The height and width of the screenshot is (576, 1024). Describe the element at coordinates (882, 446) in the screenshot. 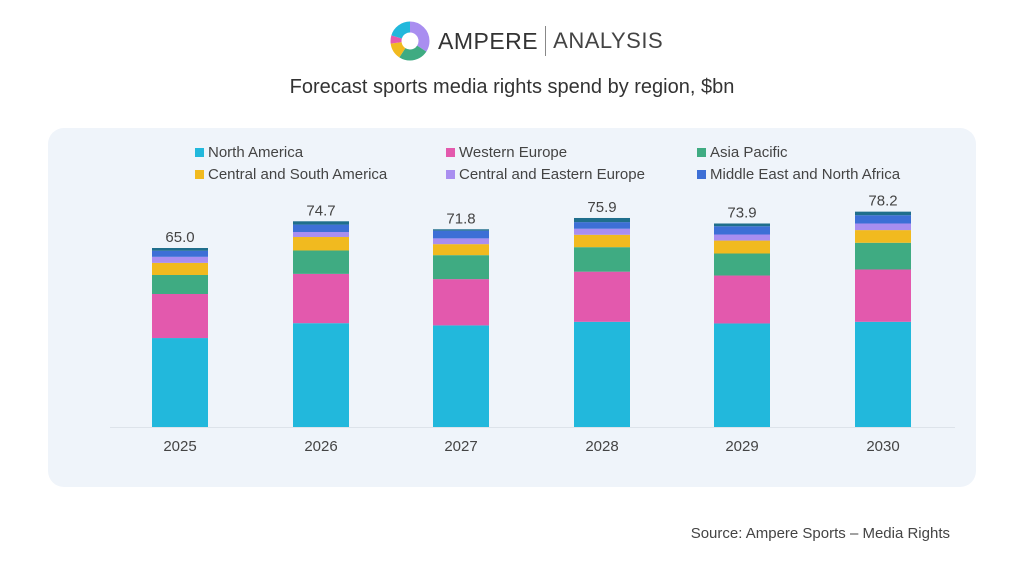

I see `x-tick-label: 2030` at that location.